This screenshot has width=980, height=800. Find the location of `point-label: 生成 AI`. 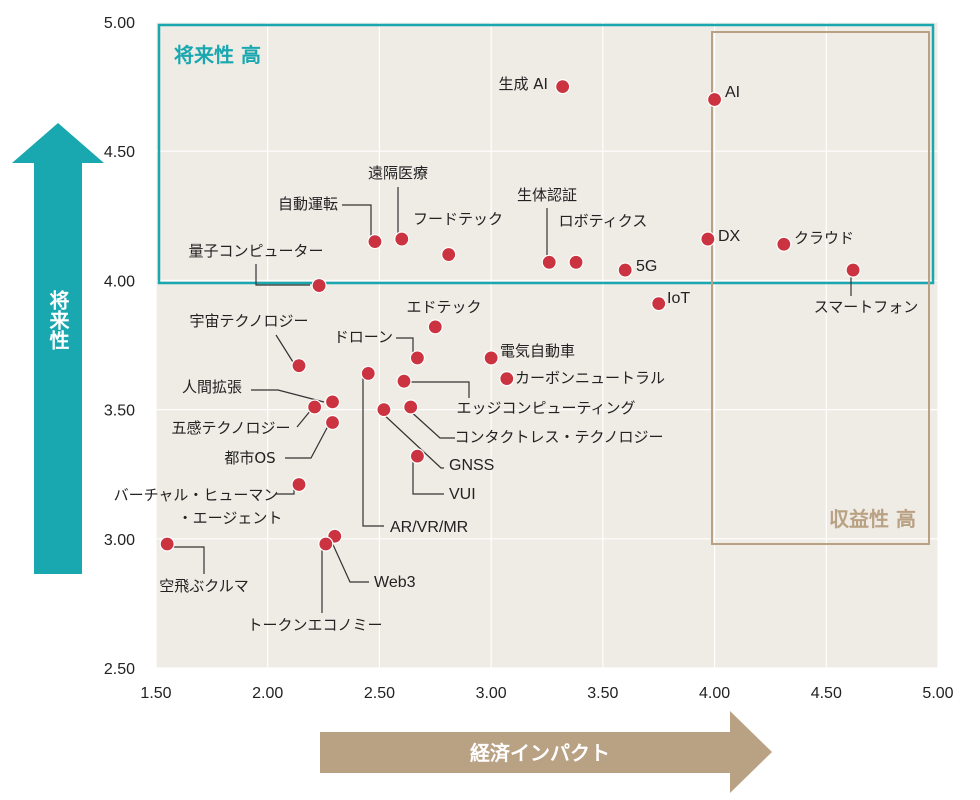

point-label: 生成 AI is located at coordinates (523, 84).